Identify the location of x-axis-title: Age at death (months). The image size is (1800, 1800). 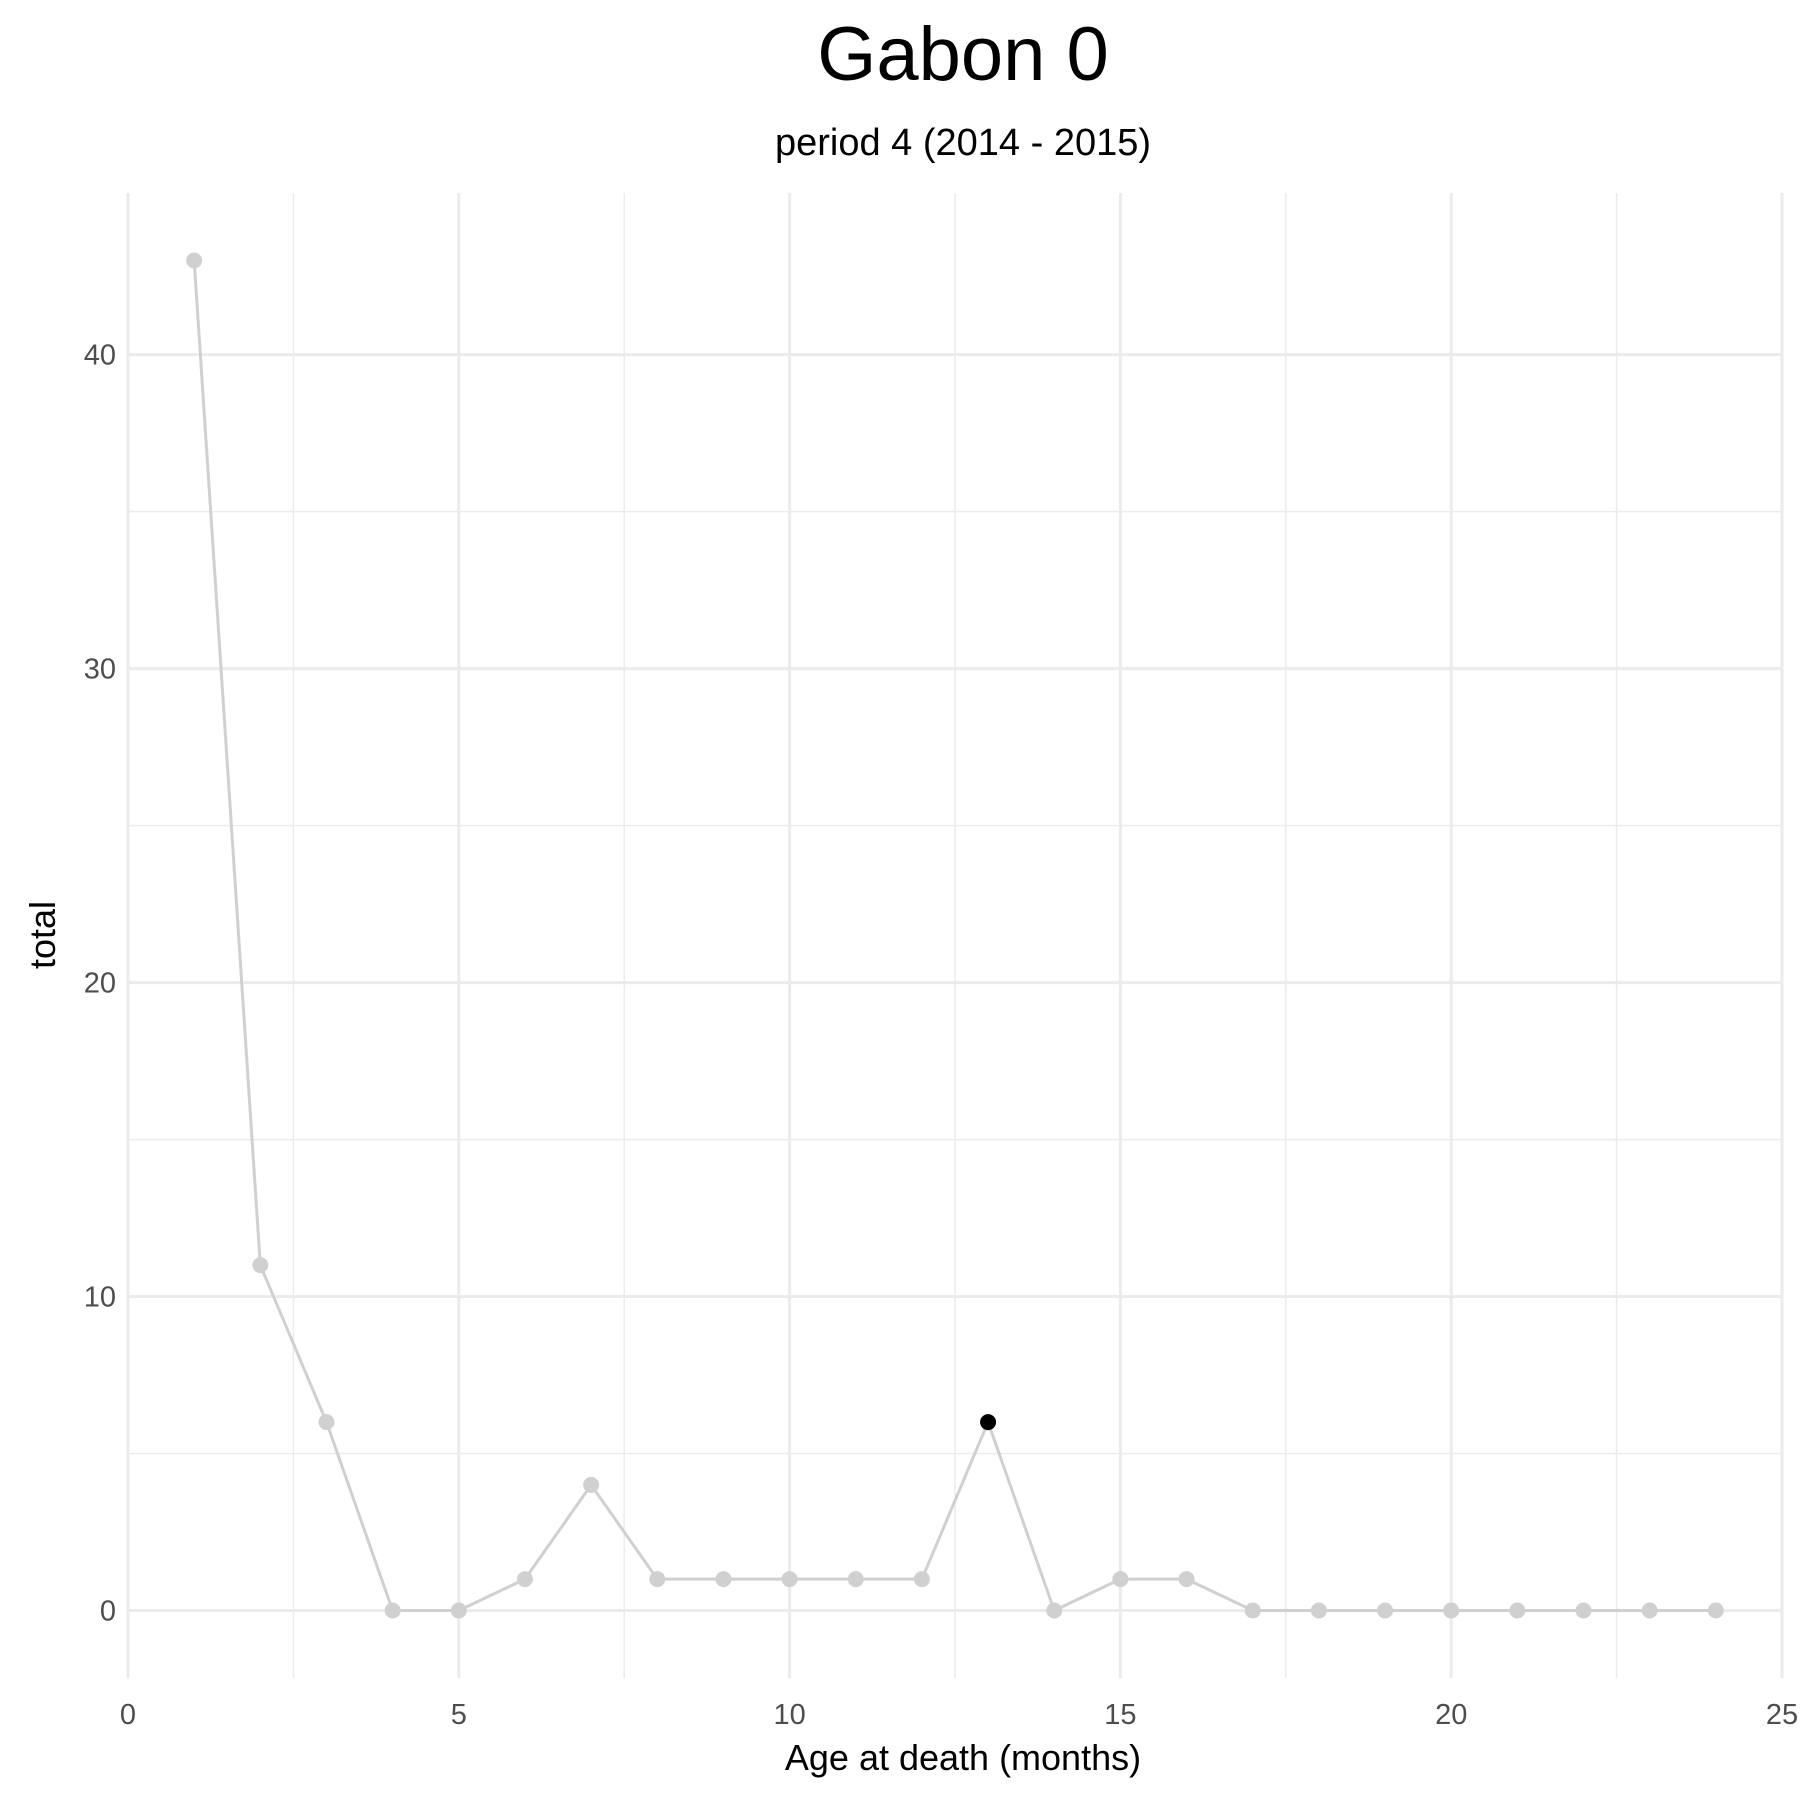
(963, 1757).